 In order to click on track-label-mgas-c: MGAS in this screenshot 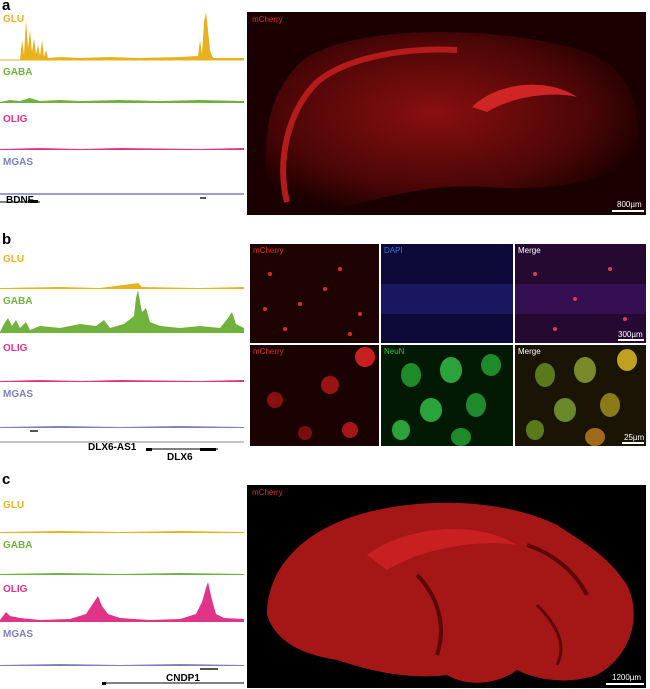, I will do `click(18, 634)`.